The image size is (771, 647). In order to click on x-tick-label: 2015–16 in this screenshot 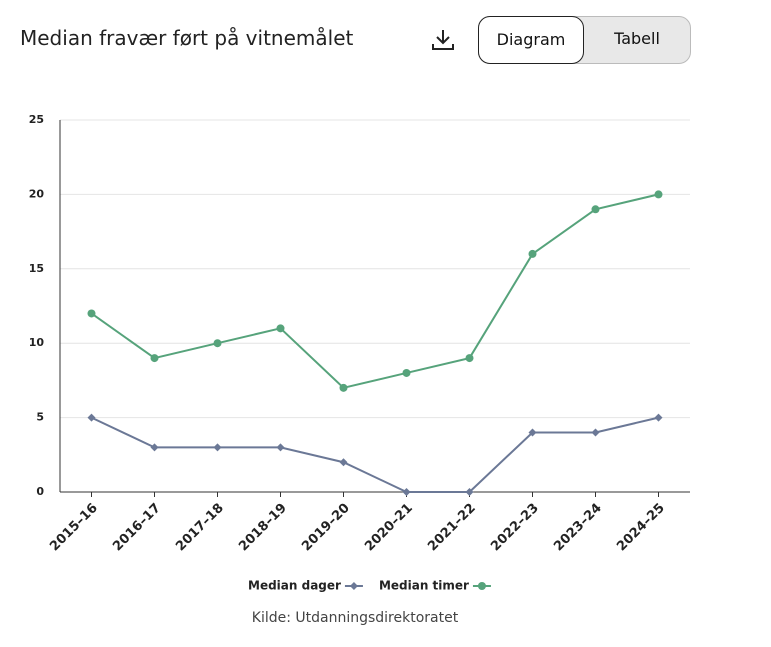, I will do `click(74, 528)`.